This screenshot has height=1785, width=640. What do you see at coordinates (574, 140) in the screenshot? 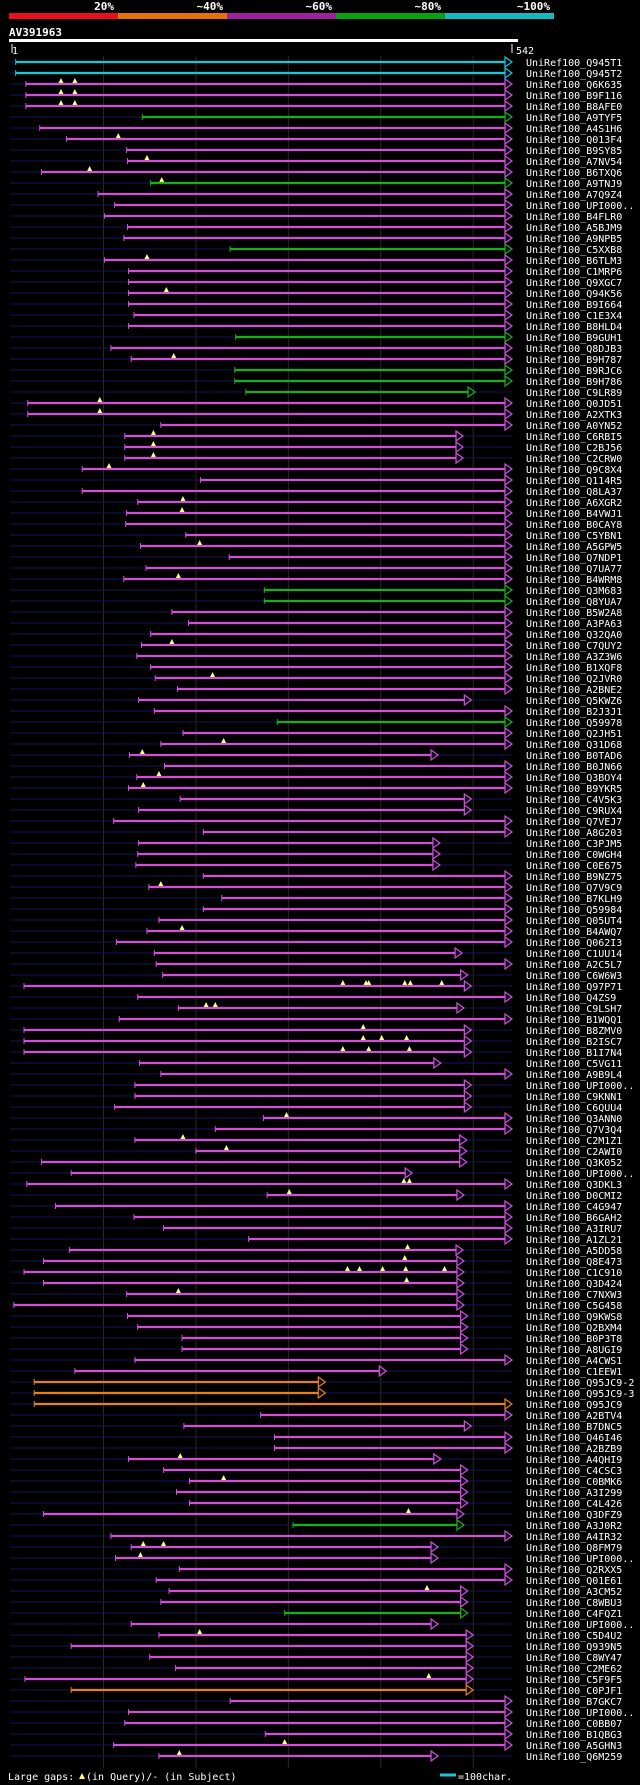
I see `hit-label: UniRef100_Q013F4` at bounding box center [574, 140].